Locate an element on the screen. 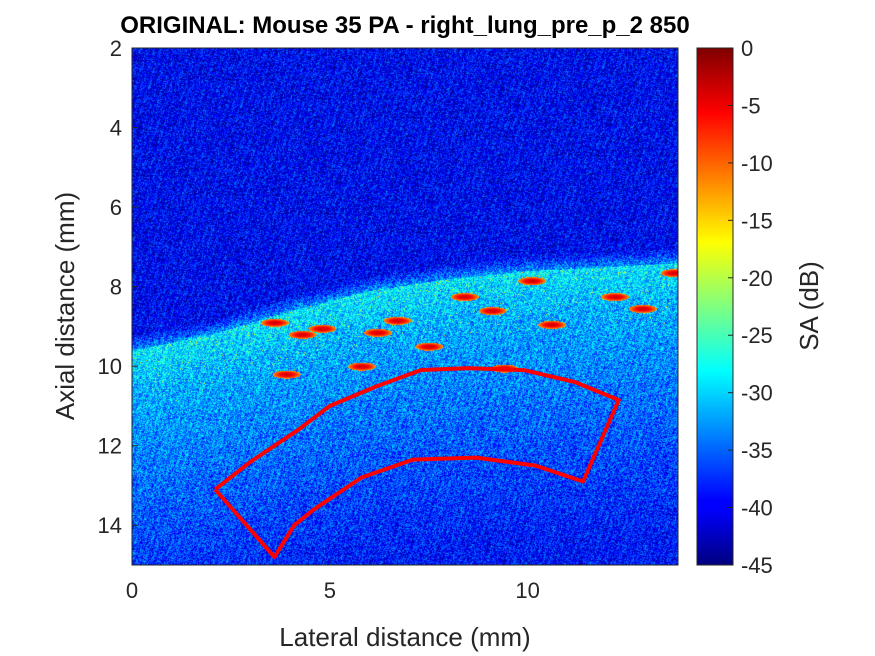 Image resolution: width=875 pixels, height=656 pixels. colorbar-ticks: 0 -5 -10 -15 -20 -25 -30 -35 -40 -45 is located at coordinates (750, 307).